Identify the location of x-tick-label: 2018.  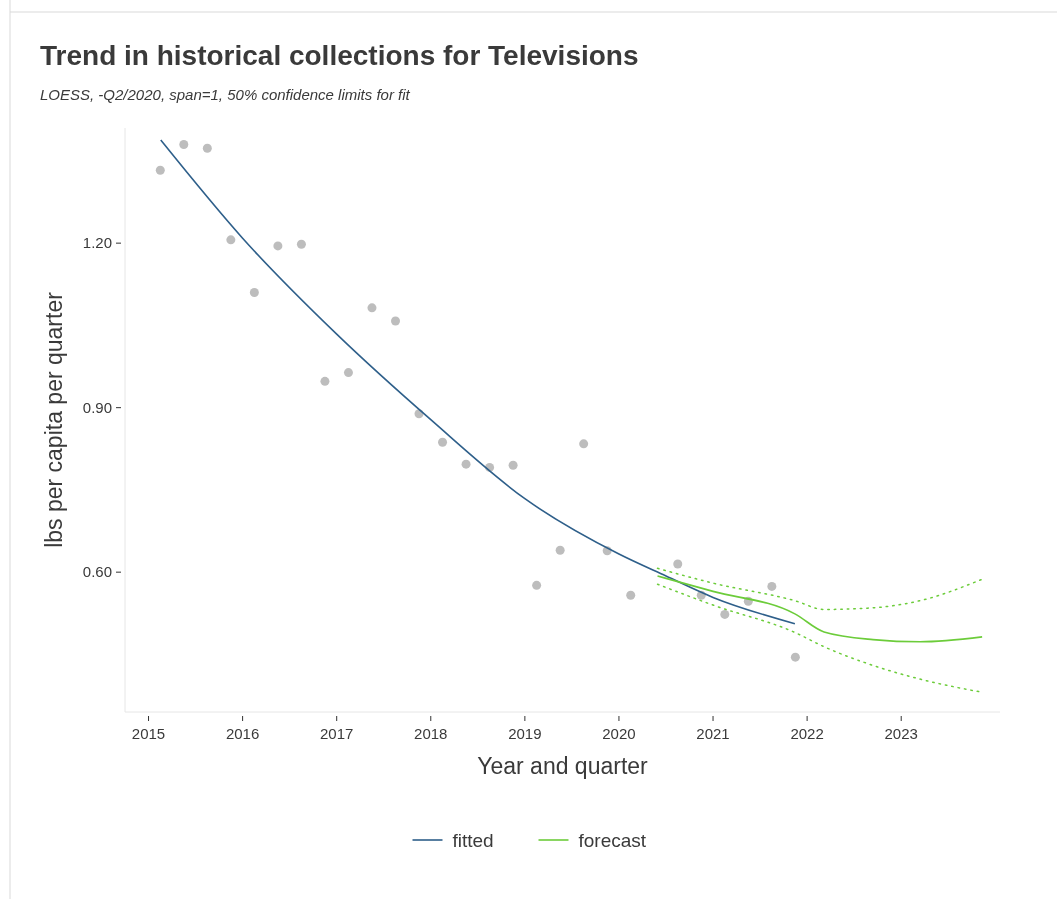
(431, 733).